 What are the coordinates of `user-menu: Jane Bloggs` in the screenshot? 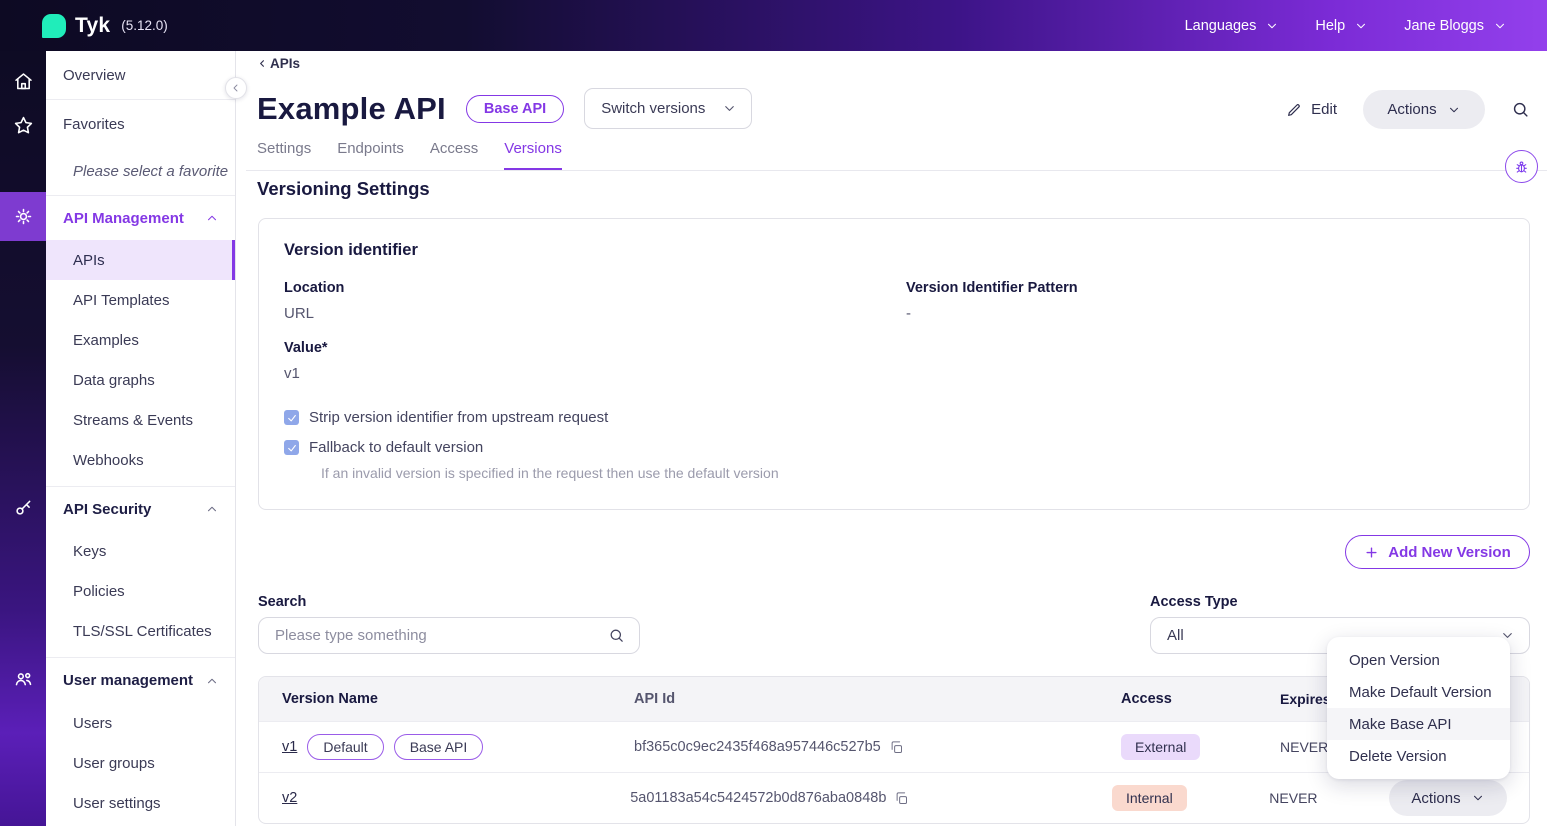 It's located at (1455, 26).